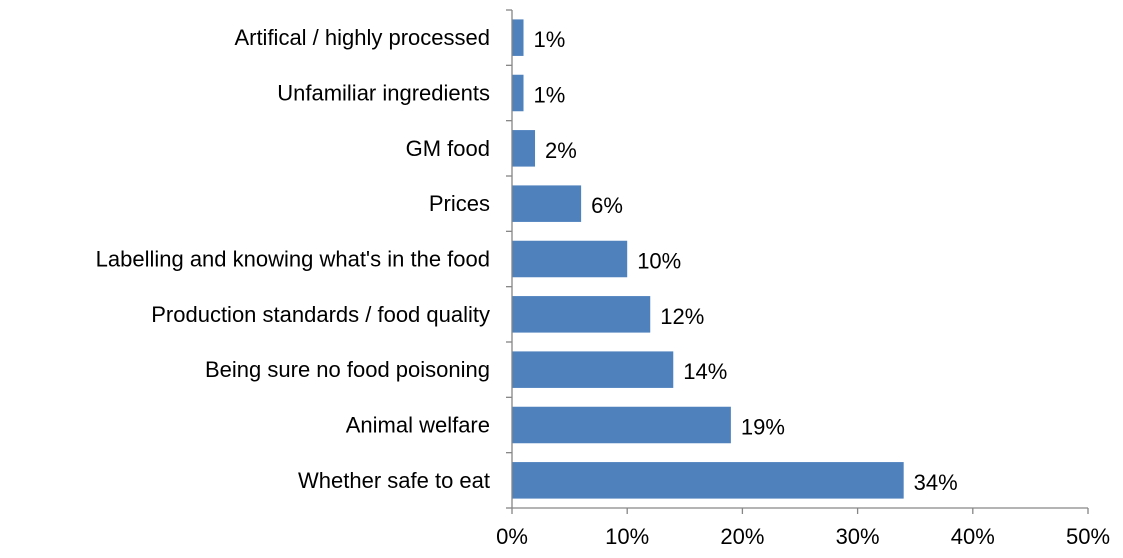  What do you see at coordinates (627, 536) in the screenshot?
I see `x-tick-label-1: 10%` at bounding box center [627, 536].